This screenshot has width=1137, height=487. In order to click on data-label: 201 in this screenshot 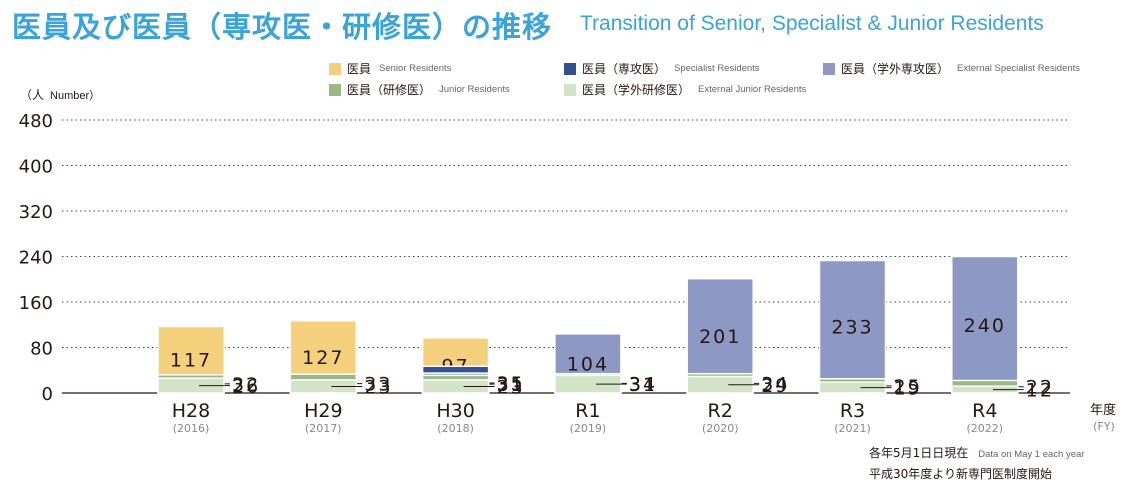, I will do `click(720, 337)`.